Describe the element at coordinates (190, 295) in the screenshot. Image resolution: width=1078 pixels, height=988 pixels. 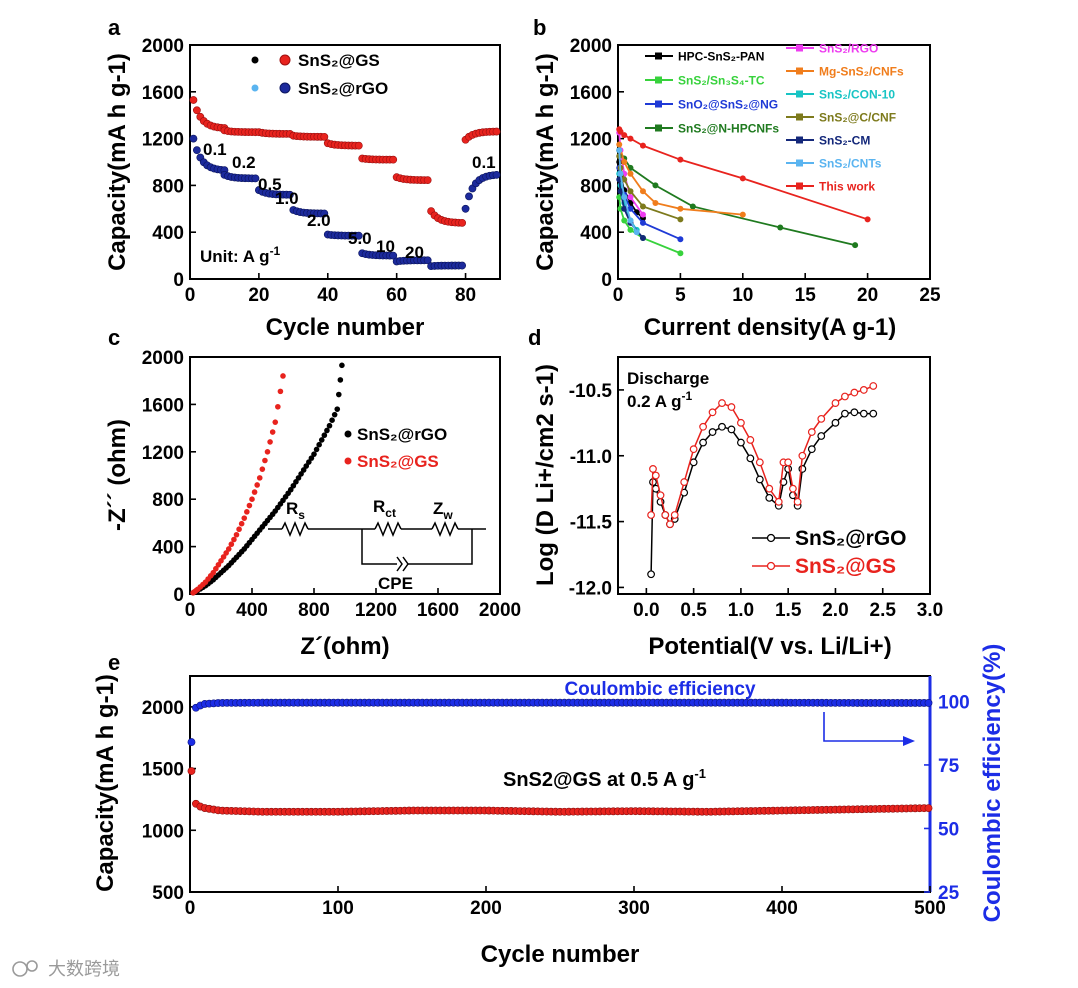
I see `a-x-tick-label: 0` at that location.